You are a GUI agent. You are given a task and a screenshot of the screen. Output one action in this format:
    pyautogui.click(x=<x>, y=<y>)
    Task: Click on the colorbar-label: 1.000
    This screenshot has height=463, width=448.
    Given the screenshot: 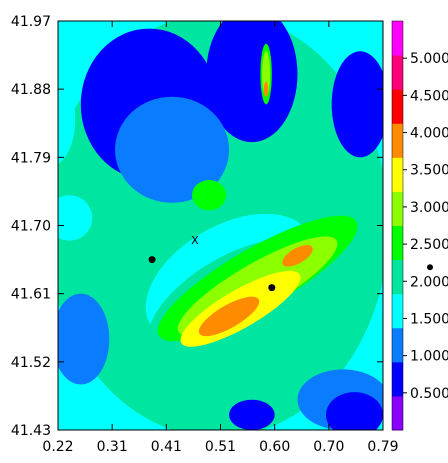 What is the action you would take?
    pyautogui.click(x=429, y=357)
    